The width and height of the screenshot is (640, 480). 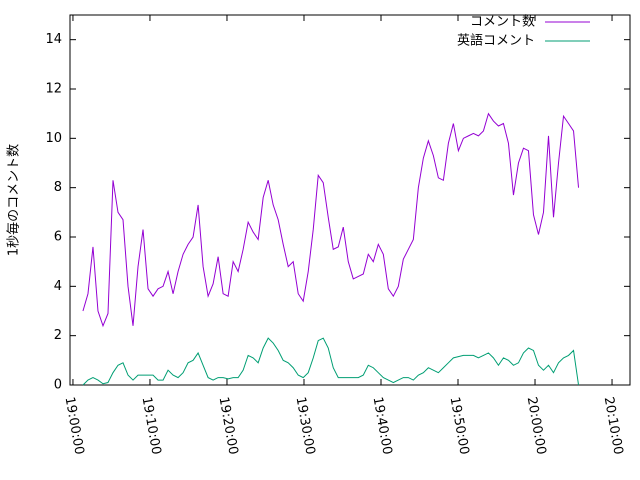 I want to click on y-tick-label: 8, so click(x=58, y=187).